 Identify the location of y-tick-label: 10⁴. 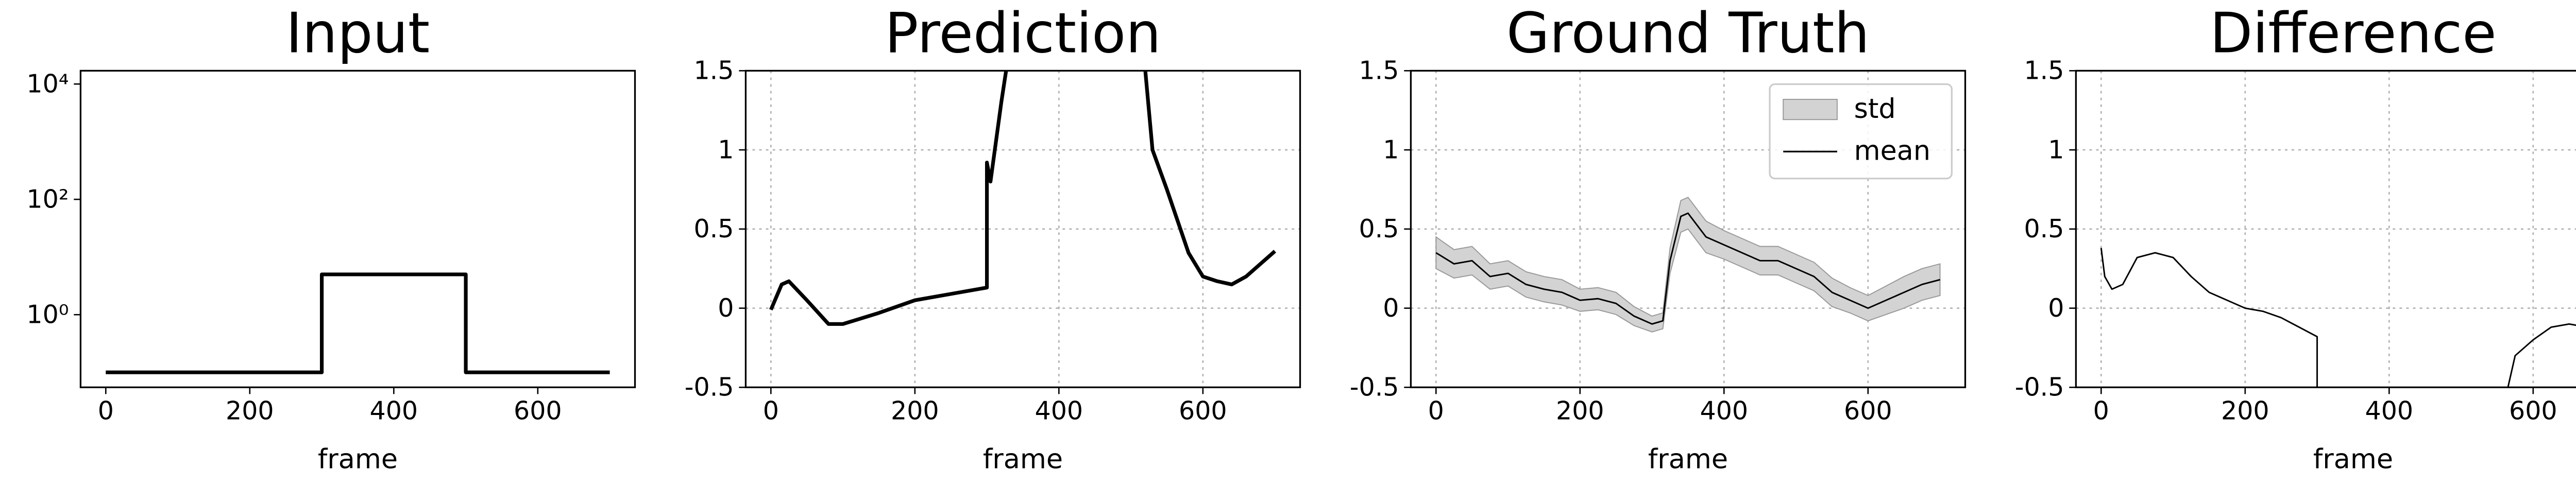
(47, 84).